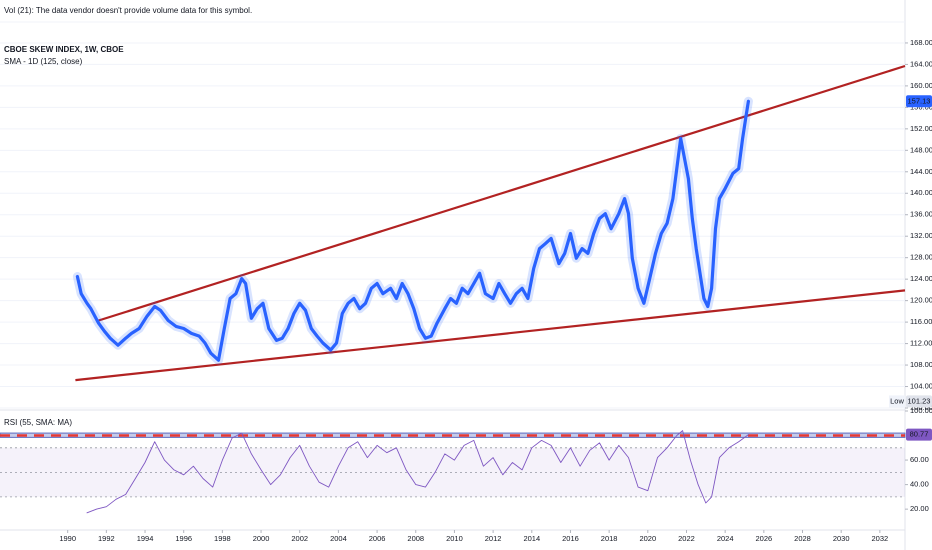  I want to click on highlight-box, so click(453, 435).